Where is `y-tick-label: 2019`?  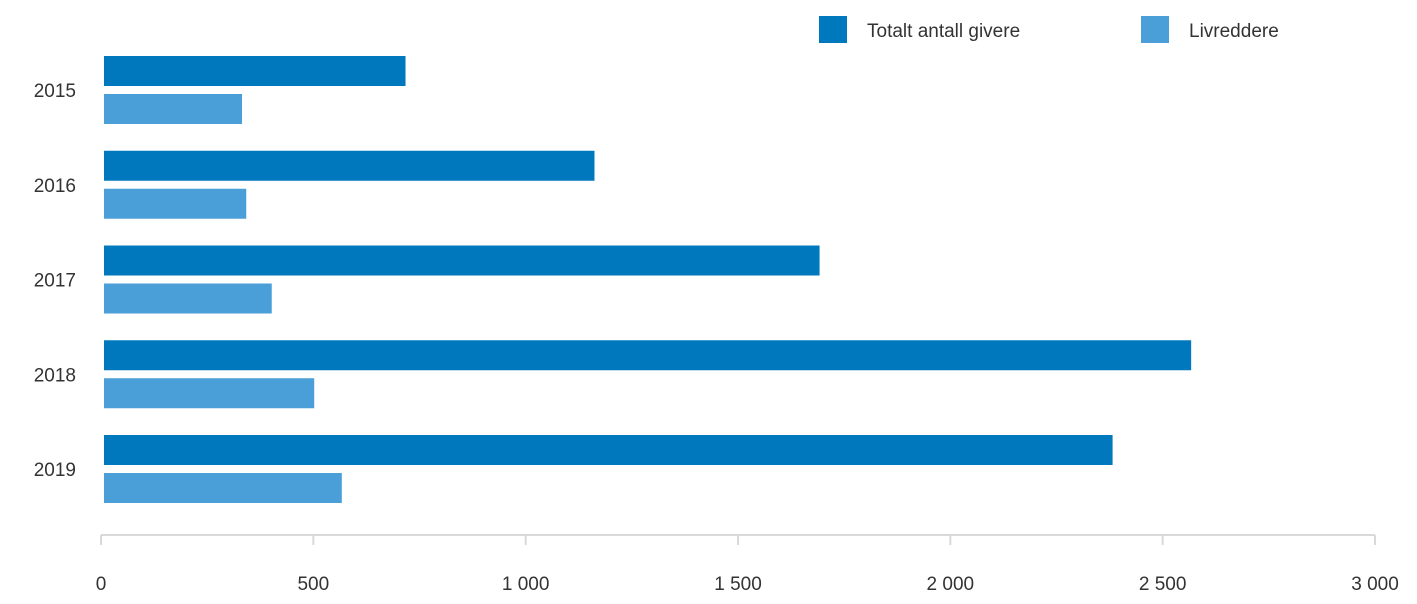
y-tick-label: 2019 is located at coordinates (55, 470).